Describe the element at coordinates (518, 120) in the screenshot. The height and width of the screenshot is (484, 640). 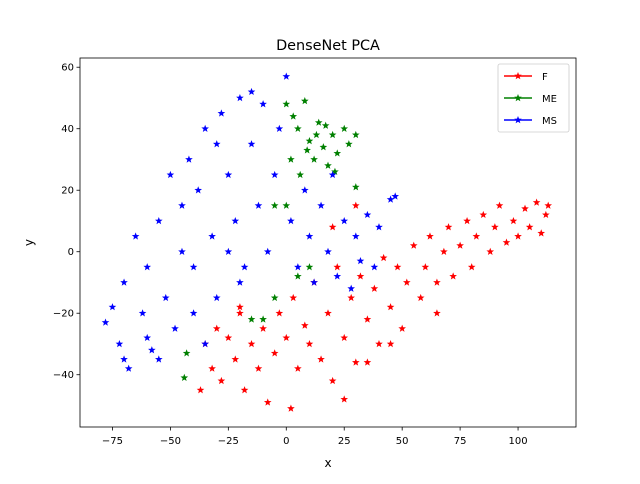
I see `legend-marker-ms` at that location.